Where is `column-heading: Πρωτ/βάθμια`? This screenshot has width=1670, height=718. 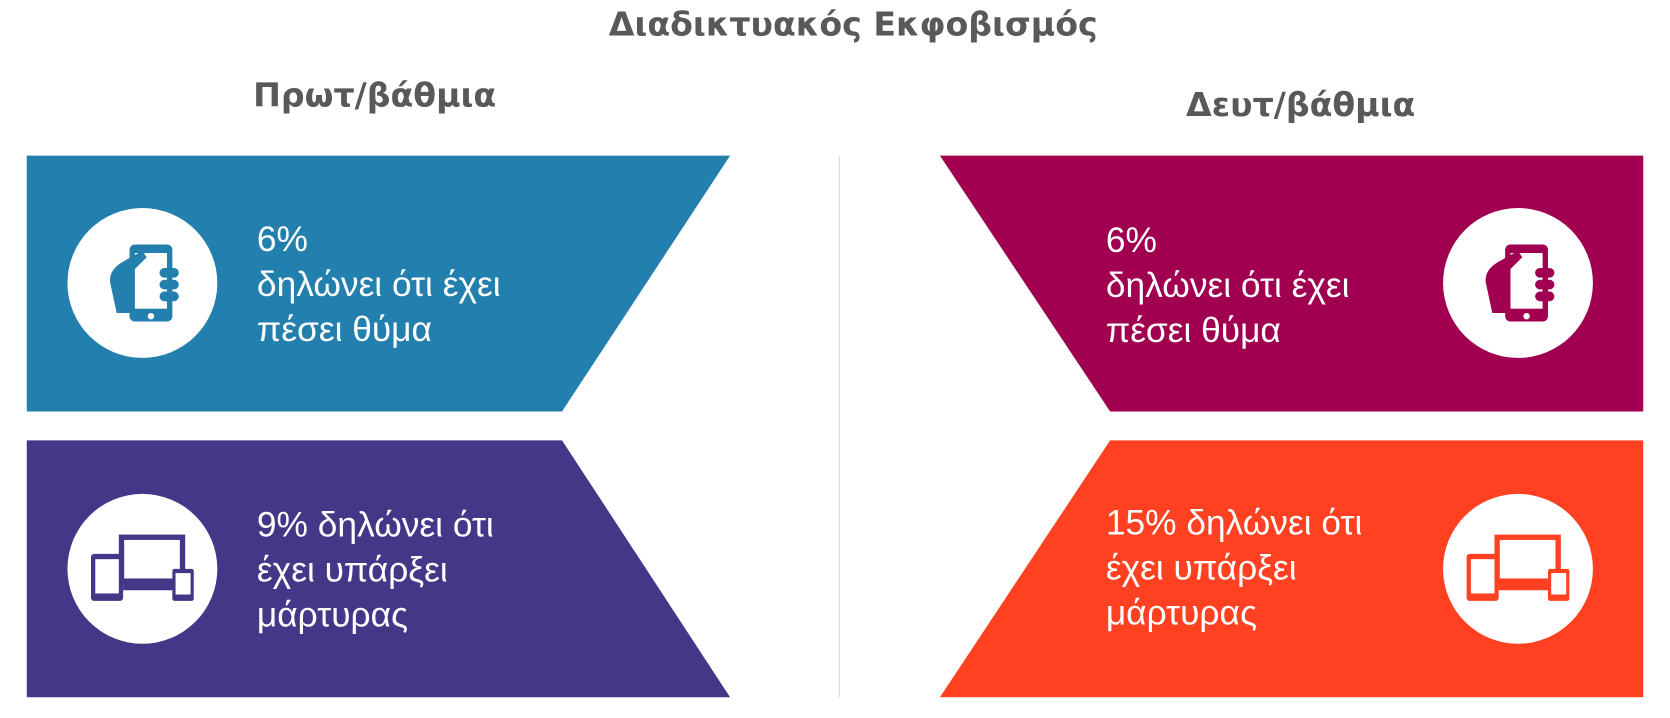 column-heading: Πρωτ/βάθμια is located at coordinates (374, 94).